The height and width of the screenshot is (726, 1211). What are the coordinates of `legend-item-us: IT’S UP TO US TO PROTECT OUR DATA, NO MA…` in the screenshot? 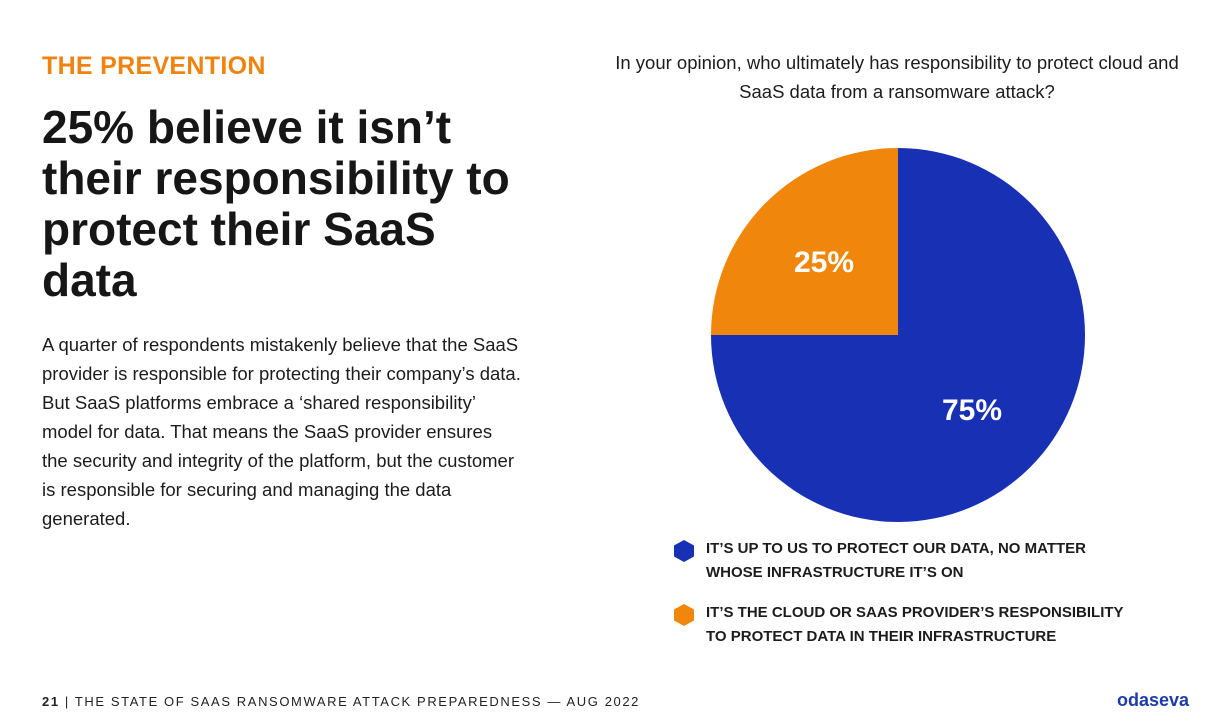 It's located at (904, 561).